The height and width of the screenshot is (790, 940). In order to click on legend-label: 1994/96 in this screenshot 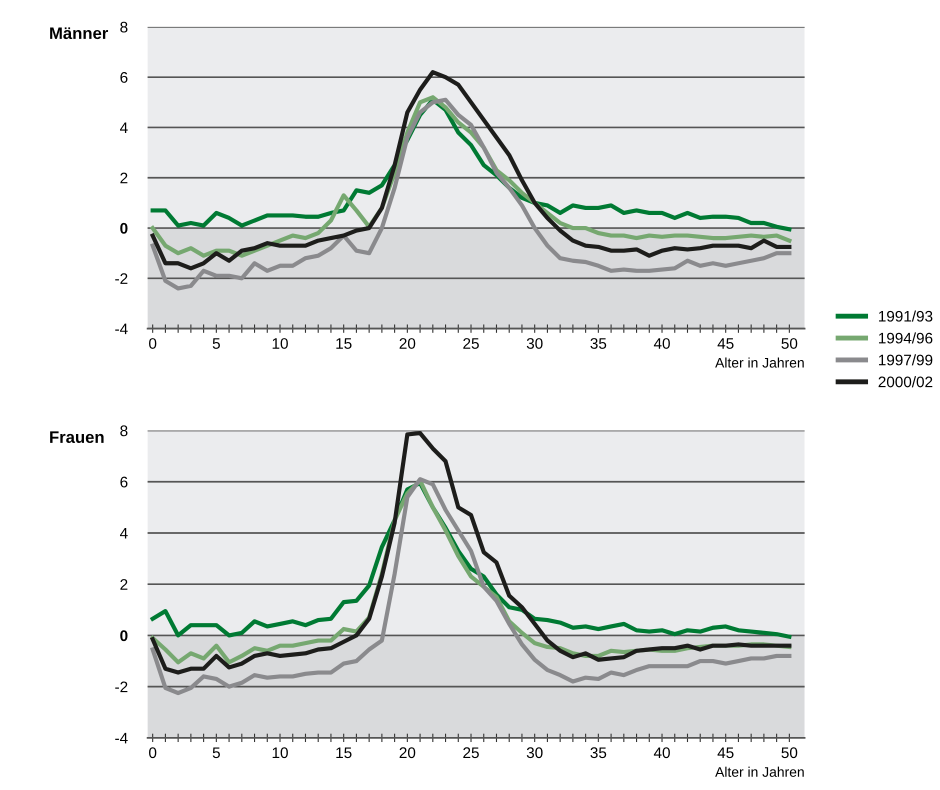, I will do `click(905, 338)`.